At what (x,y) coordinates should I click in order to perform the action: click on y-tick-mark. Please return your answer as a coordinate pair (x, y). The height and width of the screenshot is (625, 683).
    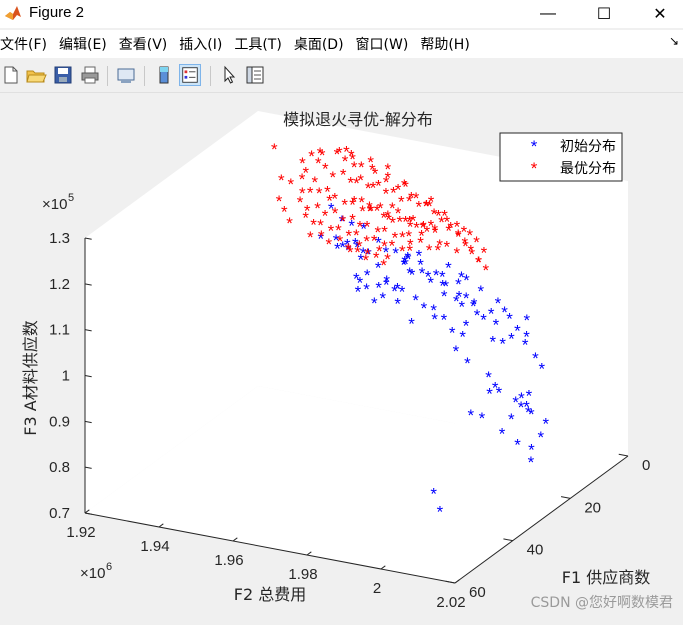
    Looking at the image, I should click on (508, 540).